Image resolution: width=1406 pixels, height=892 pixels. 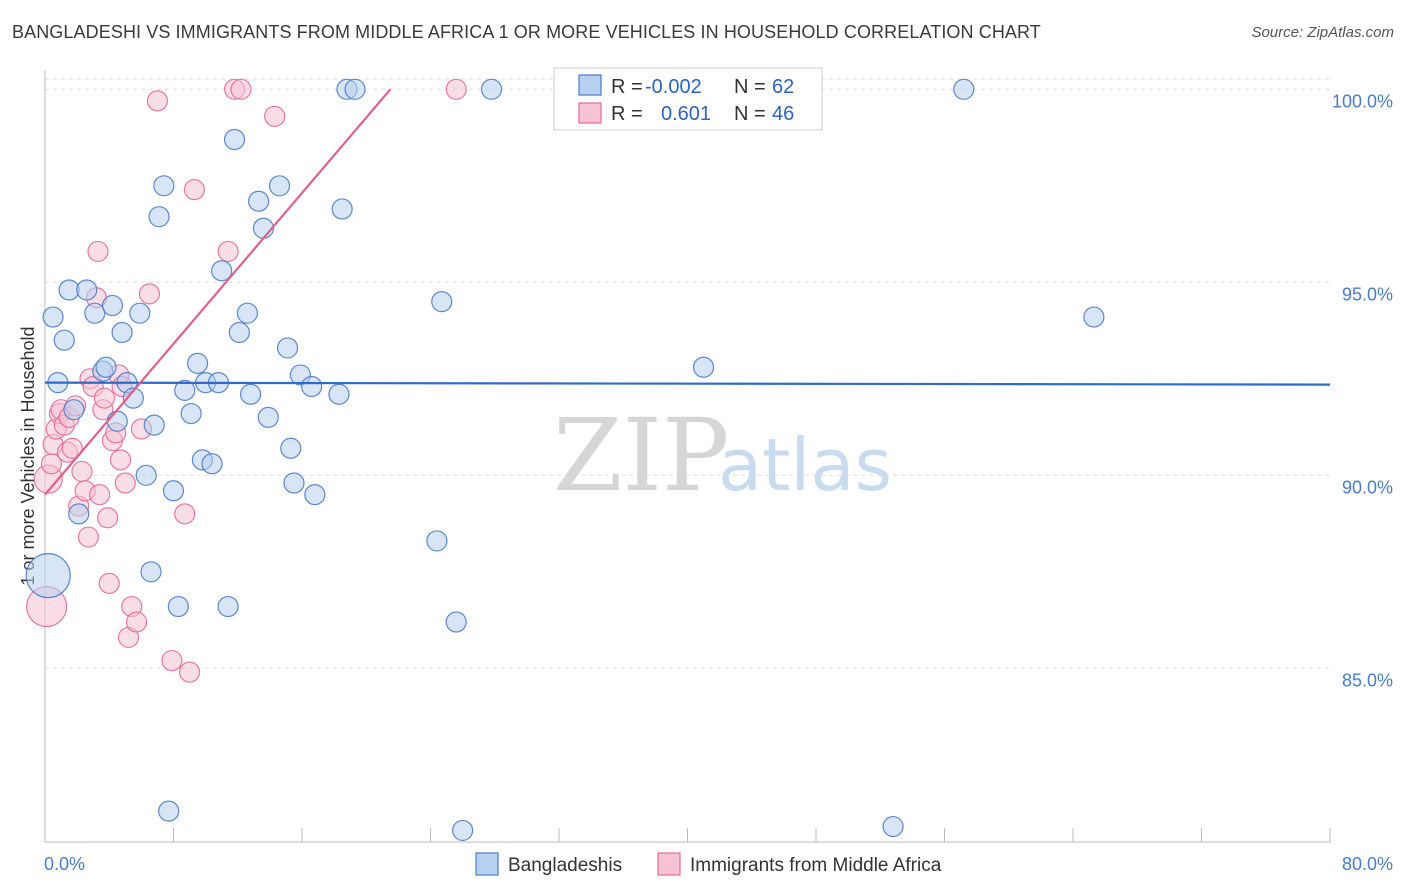 I want to click on legend-swatch-blue, so click(x=590, y=85).